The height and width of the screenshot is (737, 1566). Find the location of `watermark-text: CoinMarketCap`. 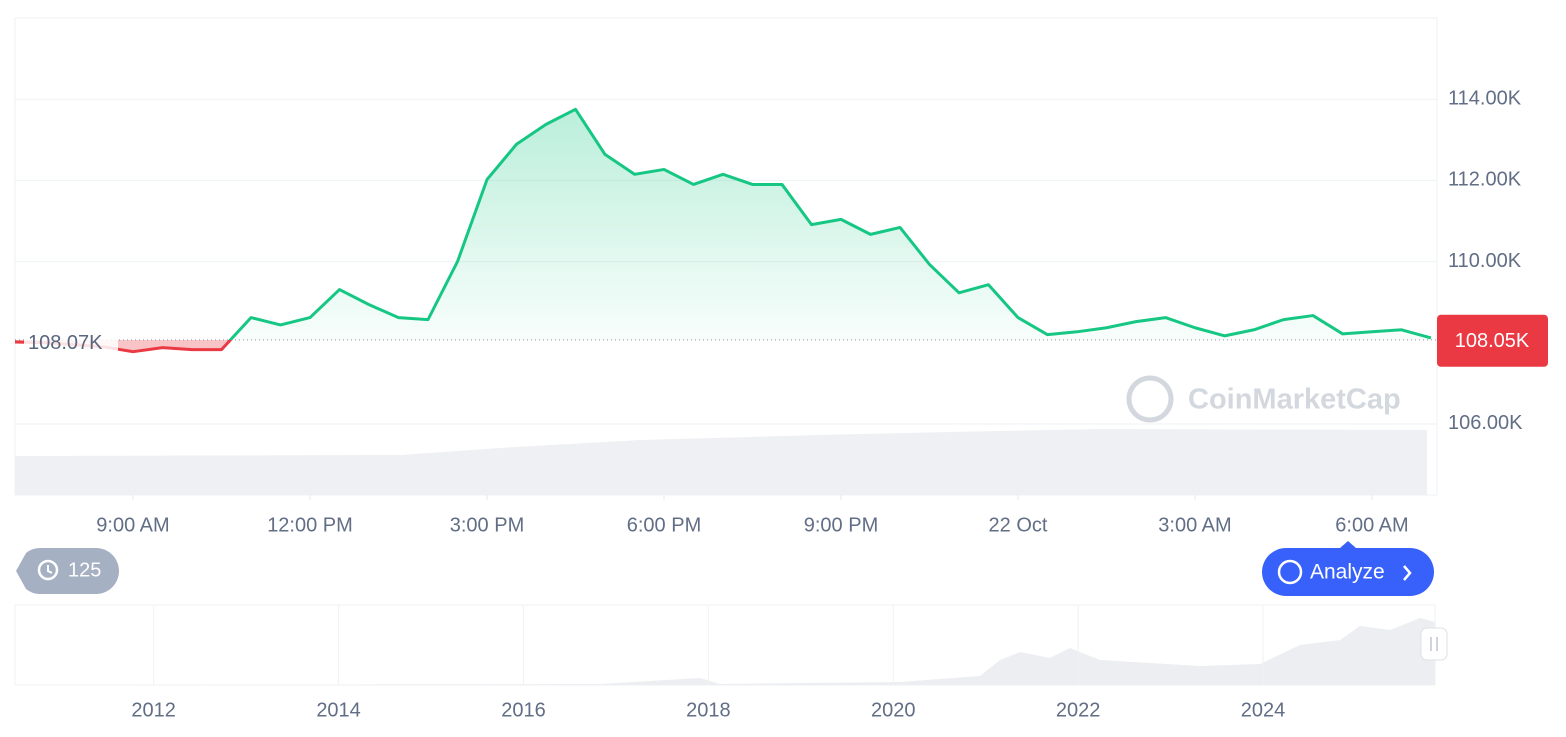

watermark-text: CoinMarketCap is located at coordinates (1294, 400).